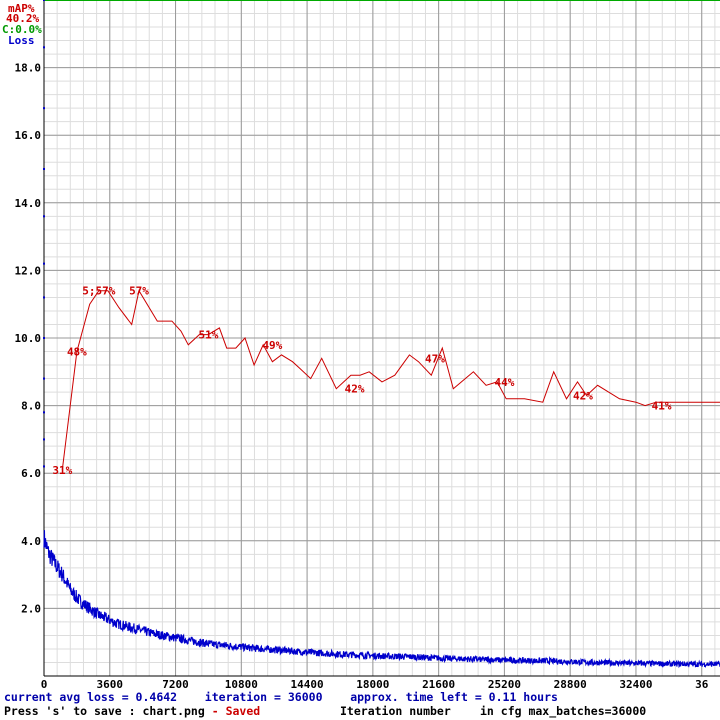  What do you see at coordinates (438, 684) in the screenshot?
I see `x-tick-label: 21600` at bounding box center [438, 684].